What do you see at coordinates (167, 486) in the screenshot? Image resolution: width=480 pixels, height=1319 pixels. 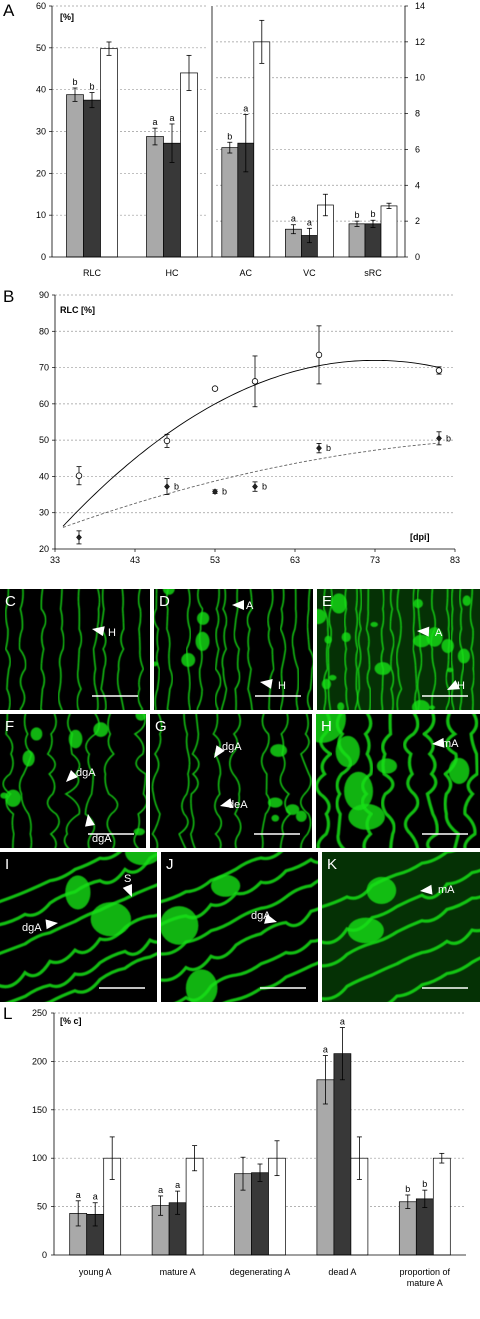 I see `panel-b-filled-point` at bounding box center [167, 486].